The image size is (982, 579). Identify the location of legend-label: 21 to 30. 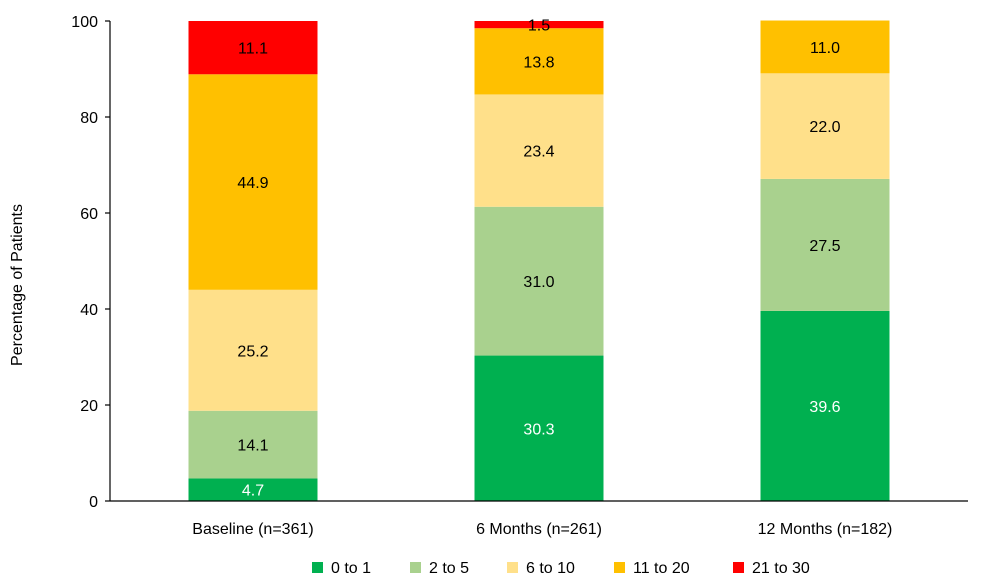
(781, 568).